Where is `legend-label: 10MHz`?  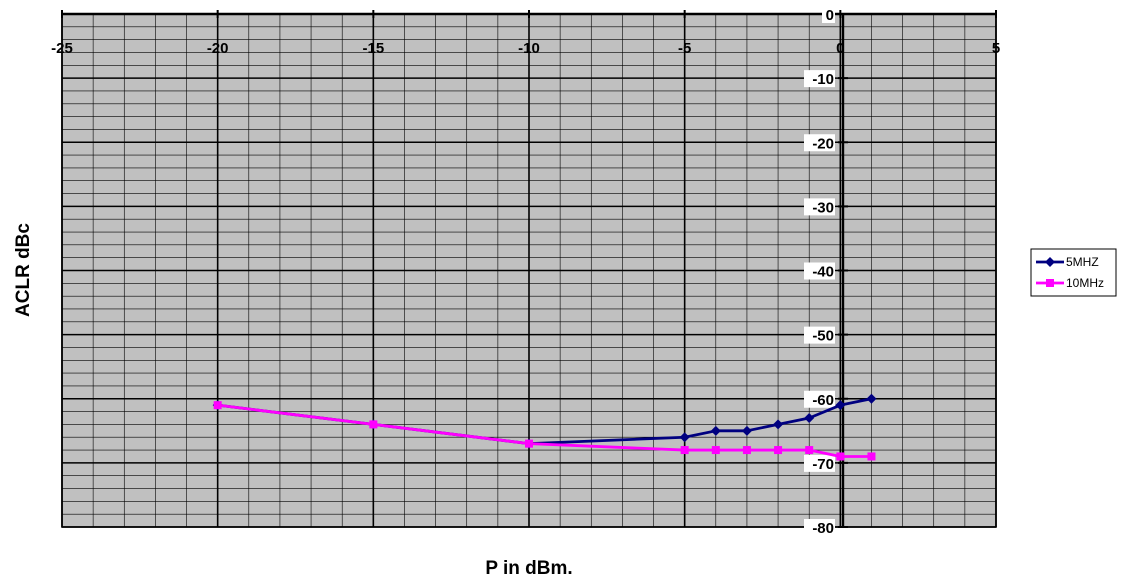 legend-label: 10MHz is located at coordinates (1085, 283).